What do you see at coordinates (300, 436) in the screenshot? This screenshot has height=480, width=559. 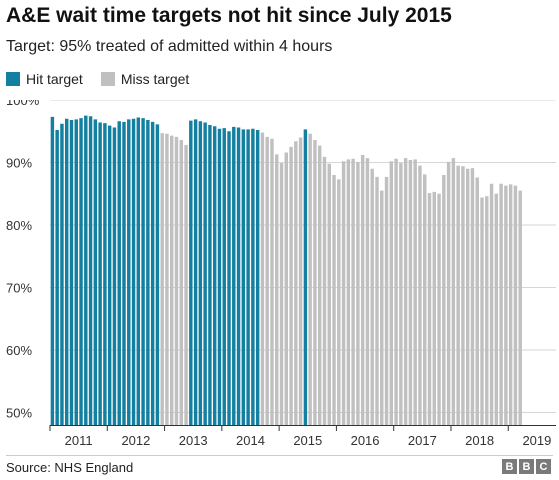 I see `x-axis-ticks: 2011 2012 2013 2014 2015 2016 2017 2018 2019` at bounding box center [300, 436].